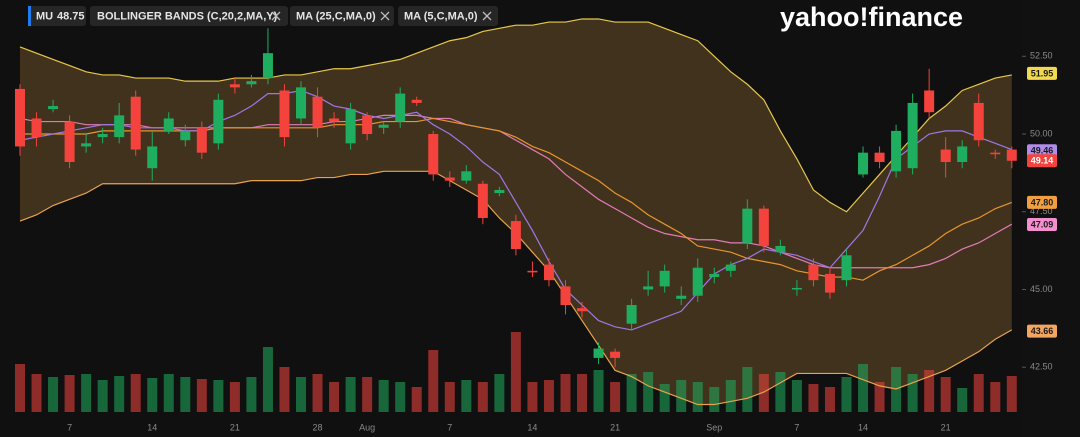 The width and height of the screenshot is (1080, 437). Describe the element at coordinates (1041, 133) in the screenshot. I see `y-tick-label: 50.00` at that location.